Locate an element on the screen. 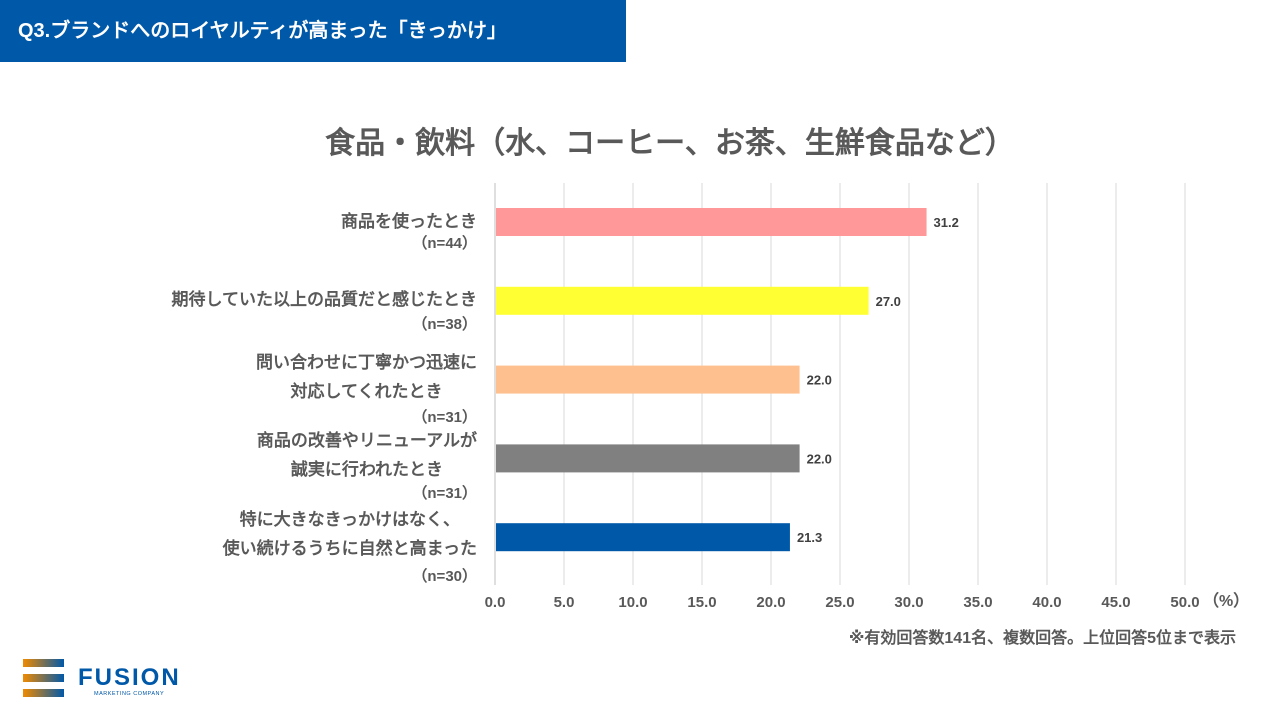 The width and height of the screenshot is (1280, 720). sample-size-label: （n=44） is located at coordinates (444, 243).